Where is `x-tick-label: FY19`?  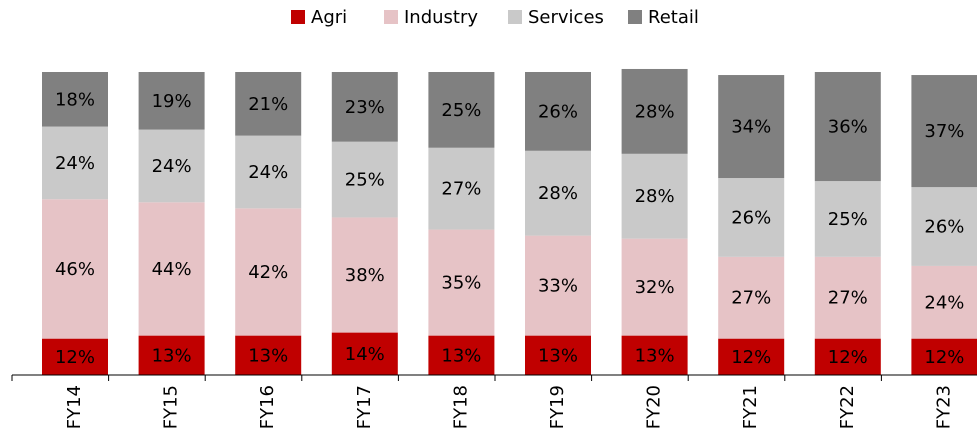
x-tick-label: FY19 is located at coordinates (557, 407).